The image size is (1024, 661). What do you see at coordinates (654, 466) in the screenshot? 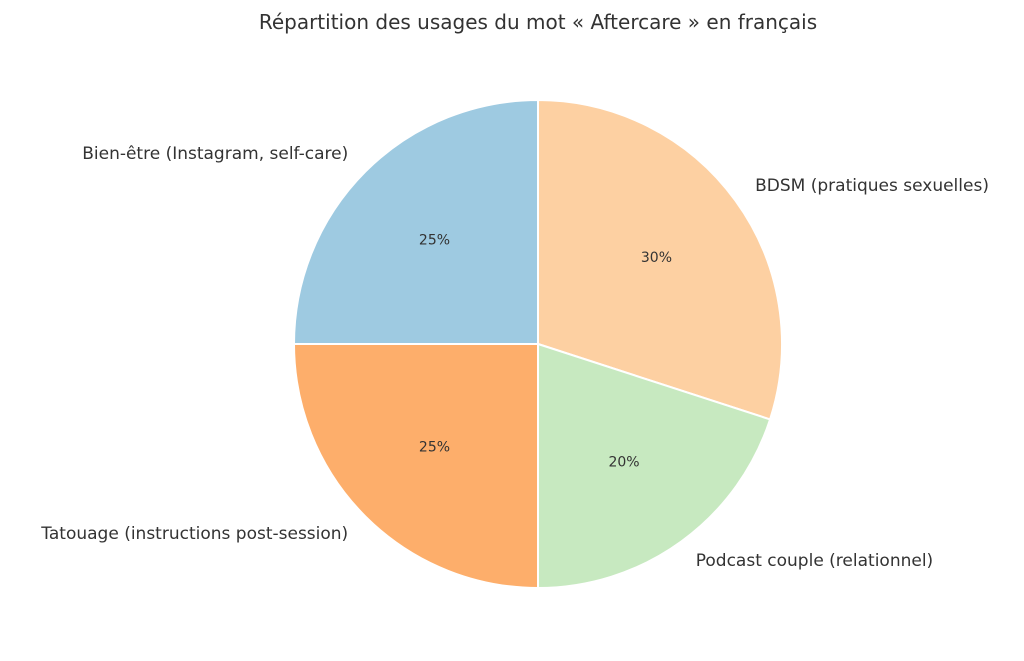
I see `pie-slice-podcast-couple-relationnel` at bounding box center [654, 466].